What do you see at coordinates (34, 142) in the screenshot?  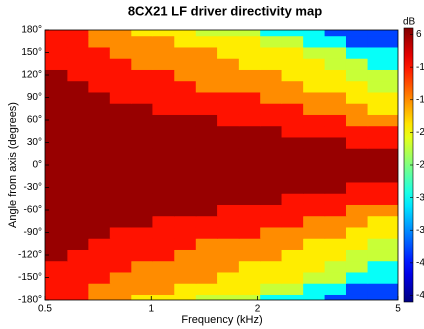 I see `y-tick-label: 30°` at bounding box center [34, 142].